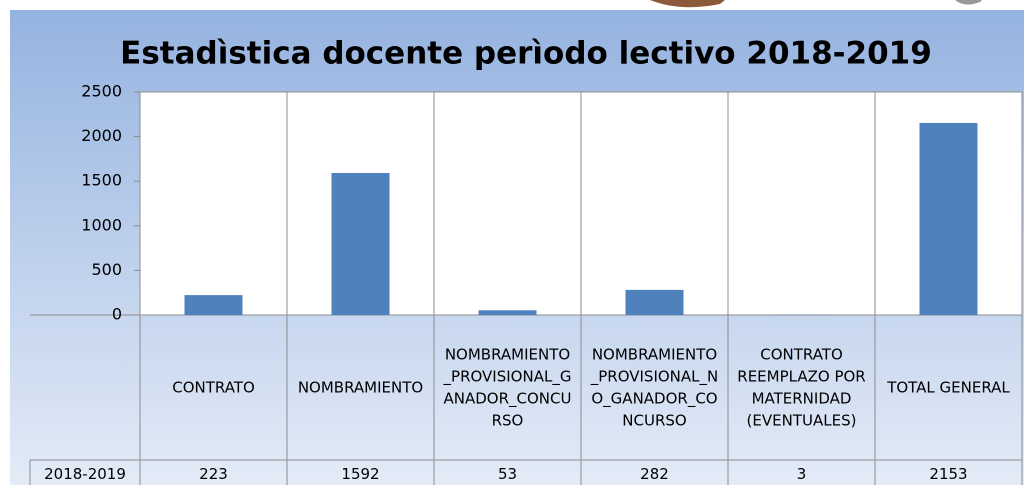 The image size is (1024, 485). I want to click on label-line: O_GANADOR_CO, so click(654, 398).